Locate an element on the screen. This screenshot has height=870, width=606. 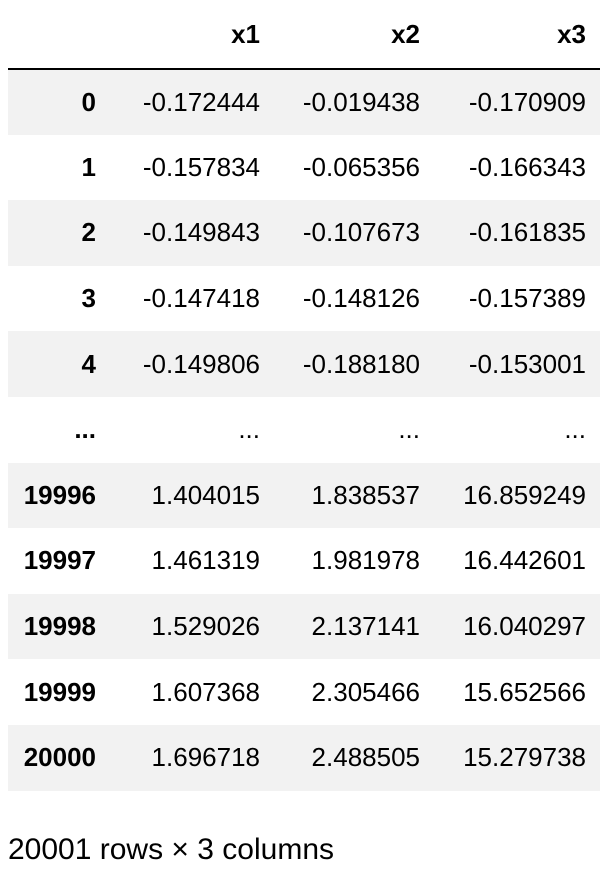
row-index: 19999 is located at coordinates (59, 691).